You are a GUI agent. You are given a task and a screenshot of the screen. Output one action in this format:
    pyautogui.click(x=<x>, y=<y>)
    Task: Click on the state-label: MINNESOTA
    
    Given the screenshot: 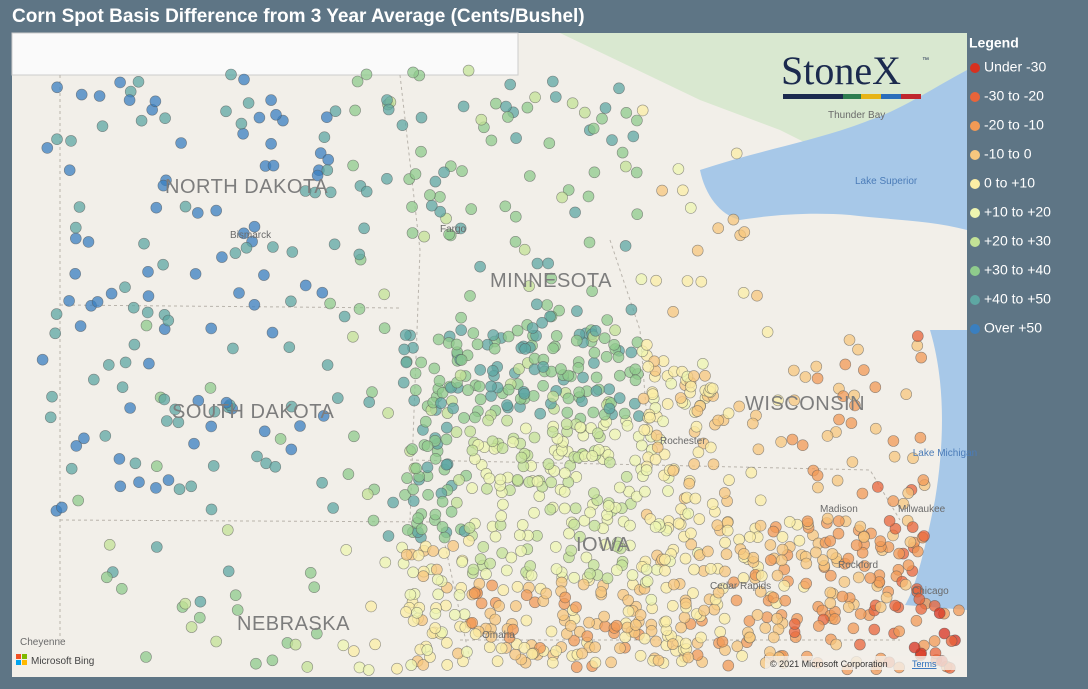 What is the action you would take?
    pyautogui.click(x=551, y=281)
    